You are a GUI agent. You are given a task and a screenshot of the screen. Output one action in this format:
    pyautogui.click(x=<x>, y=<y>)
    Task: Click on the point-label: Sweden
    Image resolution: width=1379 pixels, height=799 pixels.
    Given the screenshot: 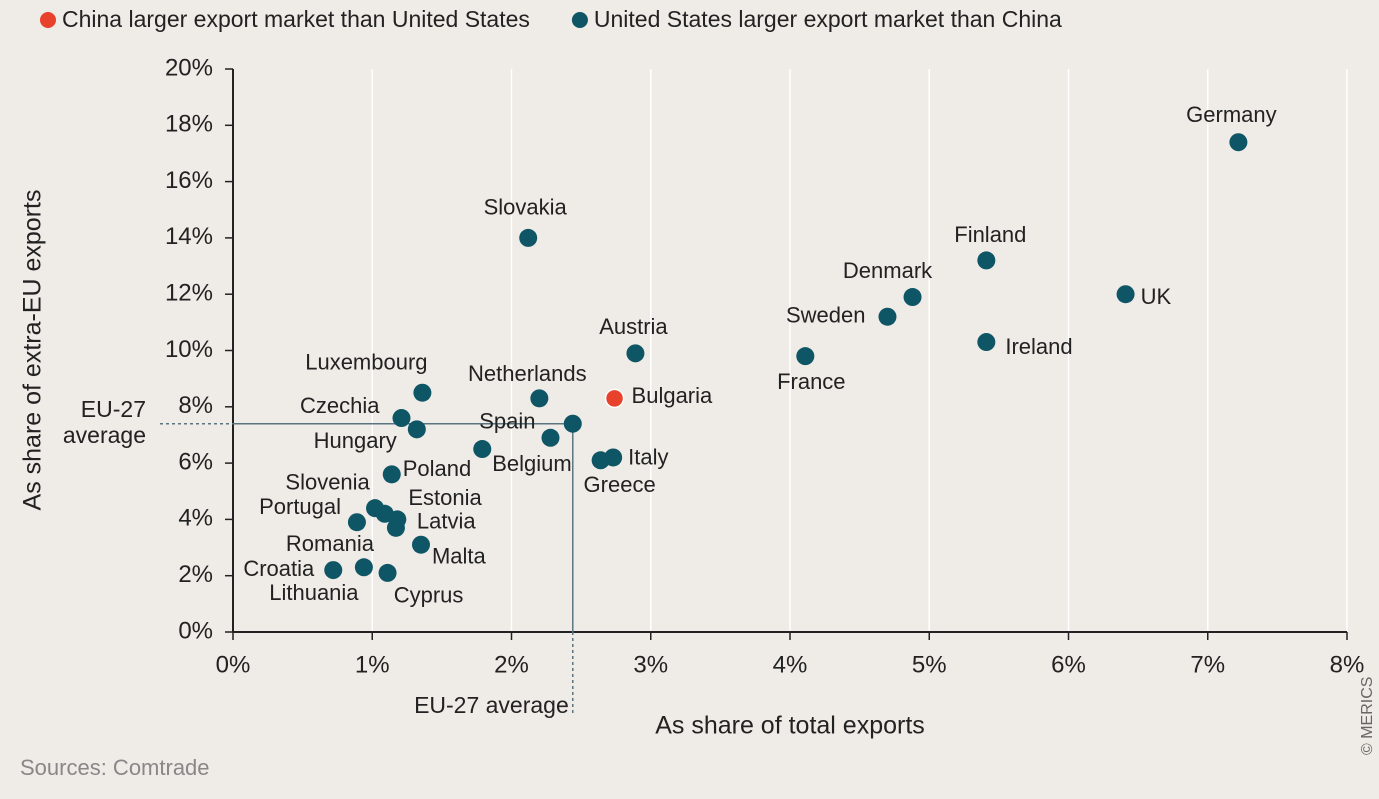 What is the action you would take?
    pyautogui.click(x=826, y=315)
    